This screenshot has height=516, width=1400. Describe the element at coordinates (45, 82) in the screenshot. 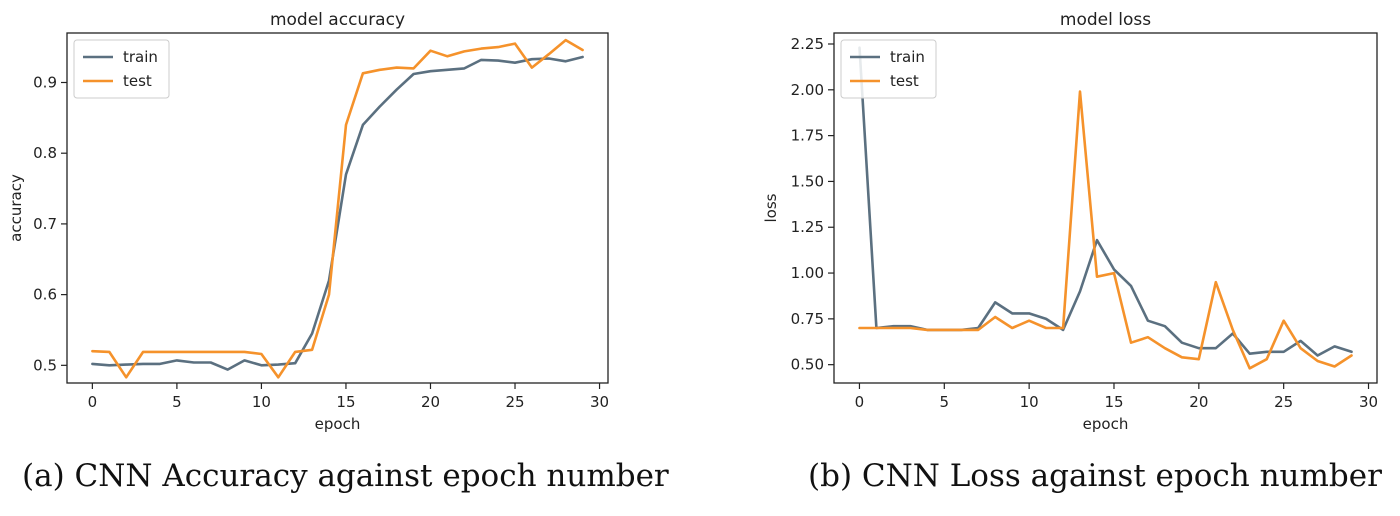

I see `y-tick-label: 0.9` at that location.